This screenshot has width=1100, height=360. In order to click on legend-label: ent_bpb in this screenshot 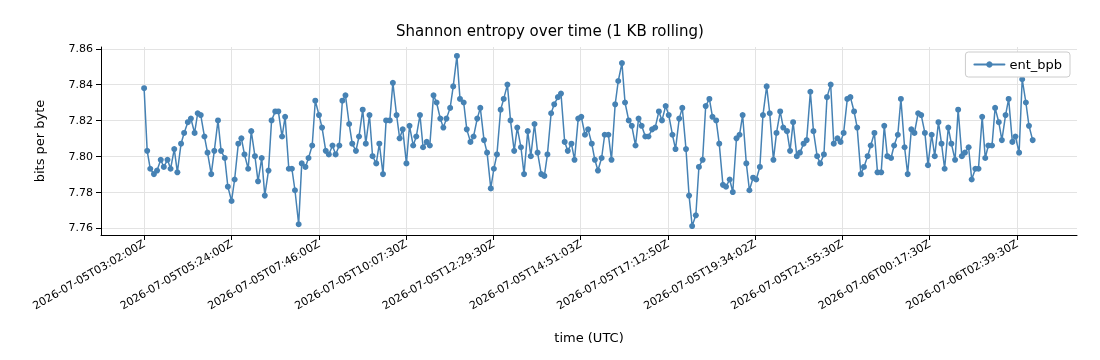, I will do `click(1035, 64)`.